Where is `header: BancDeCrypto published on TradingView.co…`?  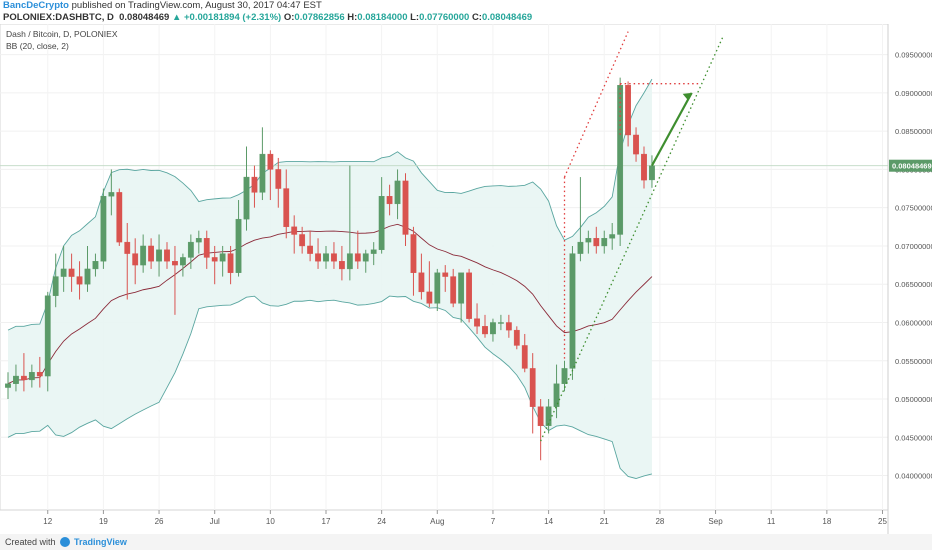
header: BancDeCrypto published on TradingView.co… is located at coordinates (466, 12).